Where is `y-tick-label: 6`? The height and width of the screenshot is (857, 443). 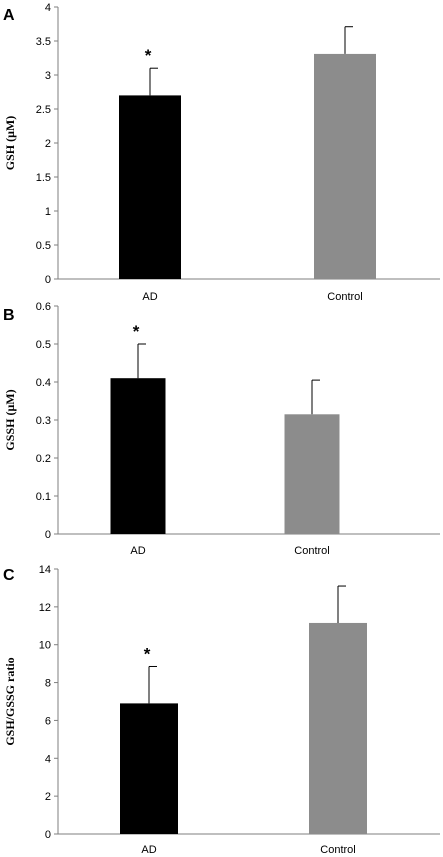 y-tick-label: 6 is located at coordinates (48, 721).